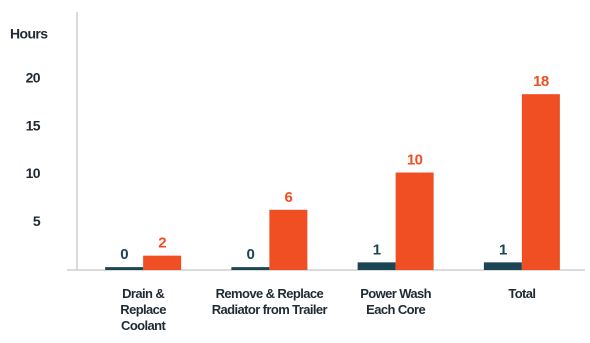  I want to click on x-tick-label: Drain & Replace Coolant, so click(143, 309).